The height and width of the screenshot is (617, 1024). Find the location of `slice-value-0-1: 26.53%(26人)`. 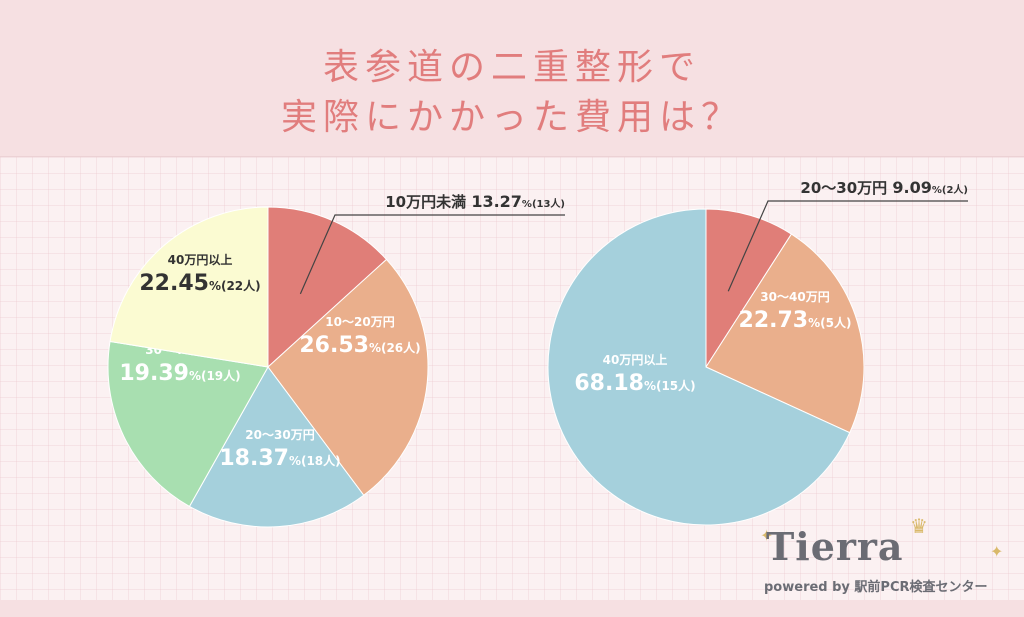

slice-value-0-1: 26.53%(26人) is located at coordinates (359, 345).